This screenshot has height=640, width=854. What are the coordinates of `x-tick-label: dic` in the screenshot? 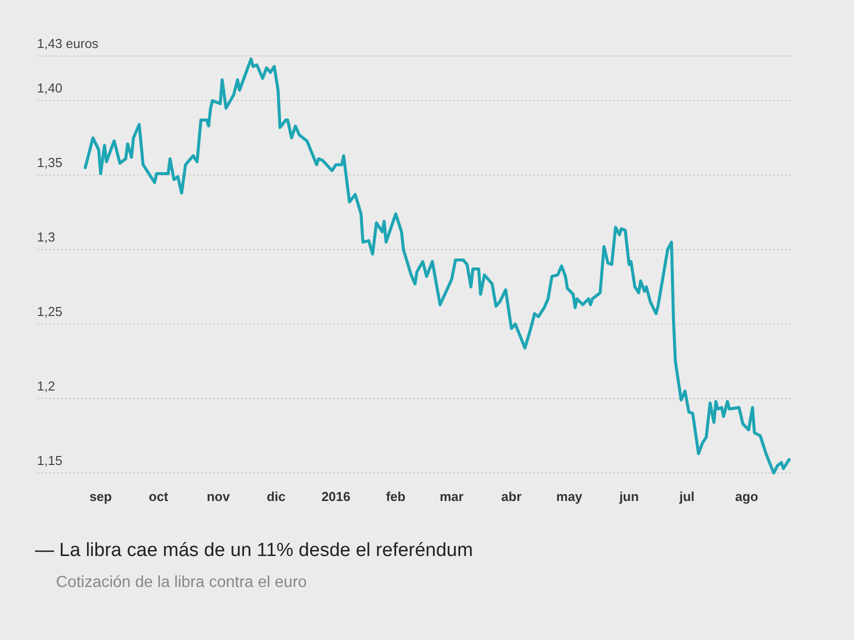 It's located at (276, 496).